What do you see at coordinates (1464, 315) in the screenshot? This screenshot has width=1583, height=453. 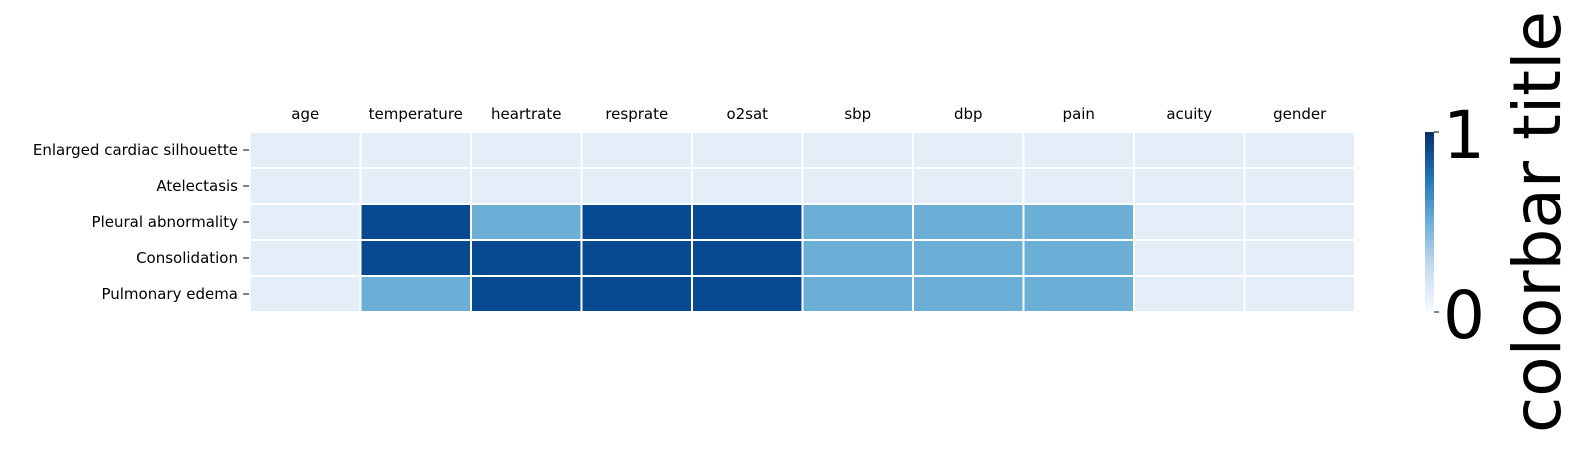 I see `colorbar-tick-label-min: 0` at bounding box center [1464, 315].